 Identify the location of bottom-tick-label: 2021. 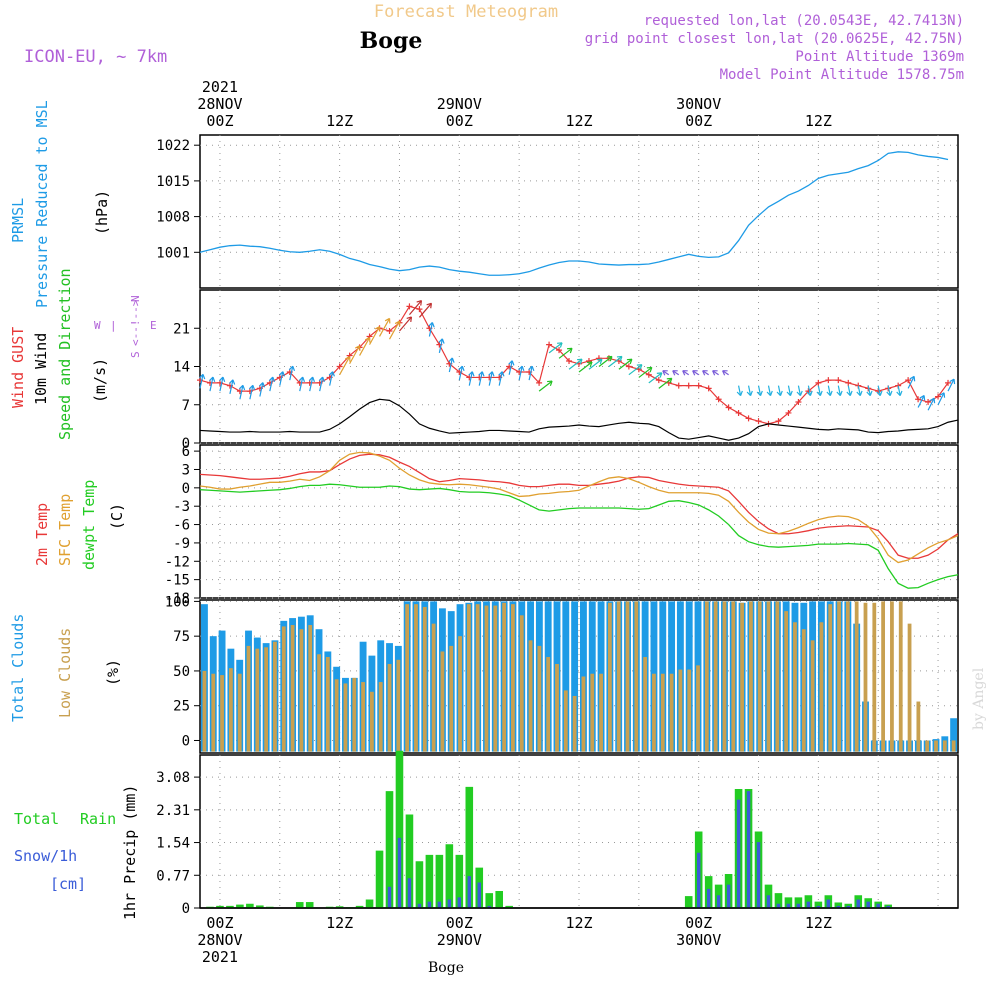
(220, 957).